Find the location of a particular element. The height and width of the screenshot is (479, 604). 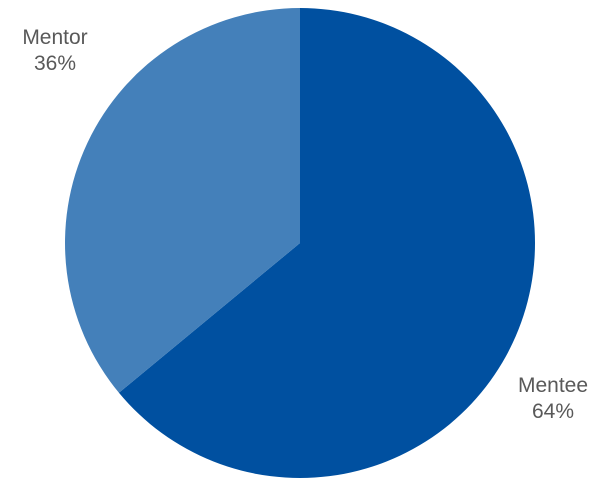

data-label-category-mentor: Mentor is located at coordinates (54, 37).